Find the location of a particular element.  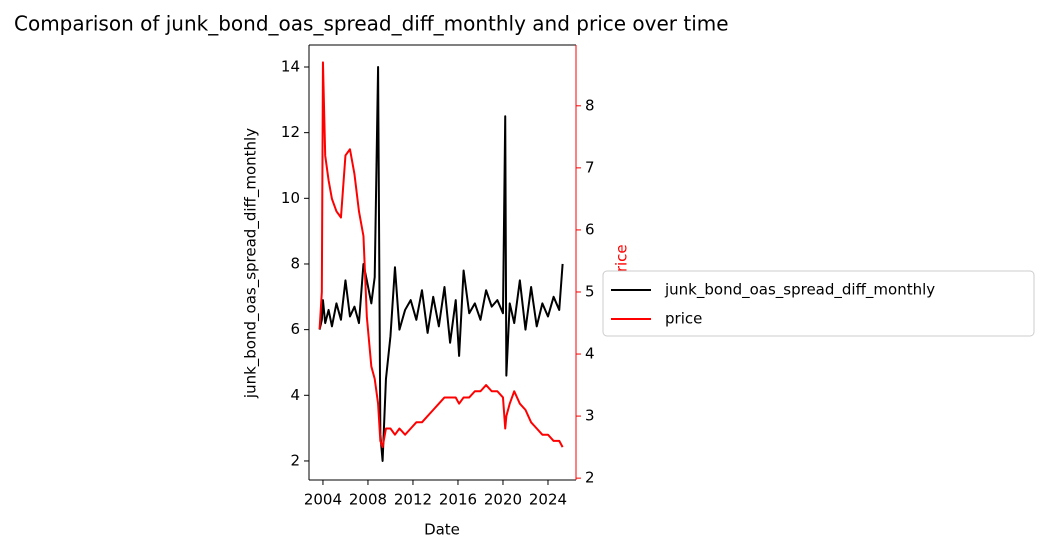

x-tick-label: 2008 is located at coordinates (368, 500).